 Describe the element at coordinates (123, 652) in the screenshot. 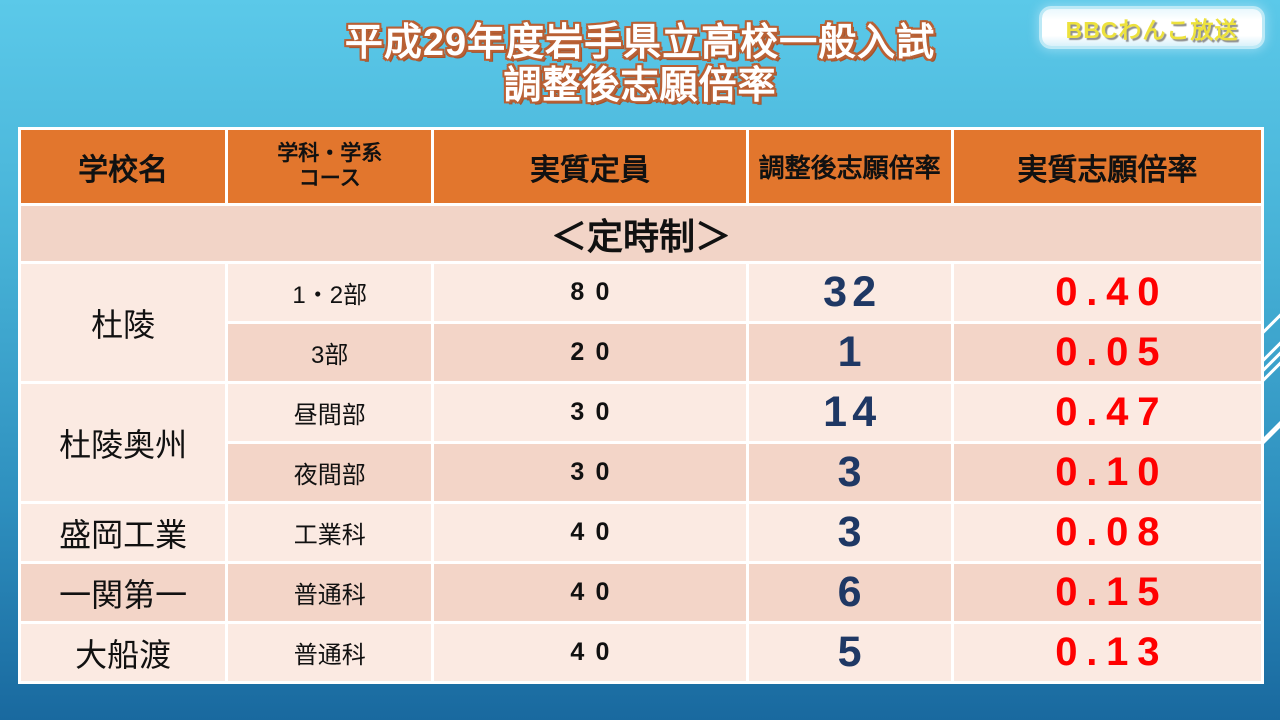

I see `school-name-cell: 大船渡` at that location.